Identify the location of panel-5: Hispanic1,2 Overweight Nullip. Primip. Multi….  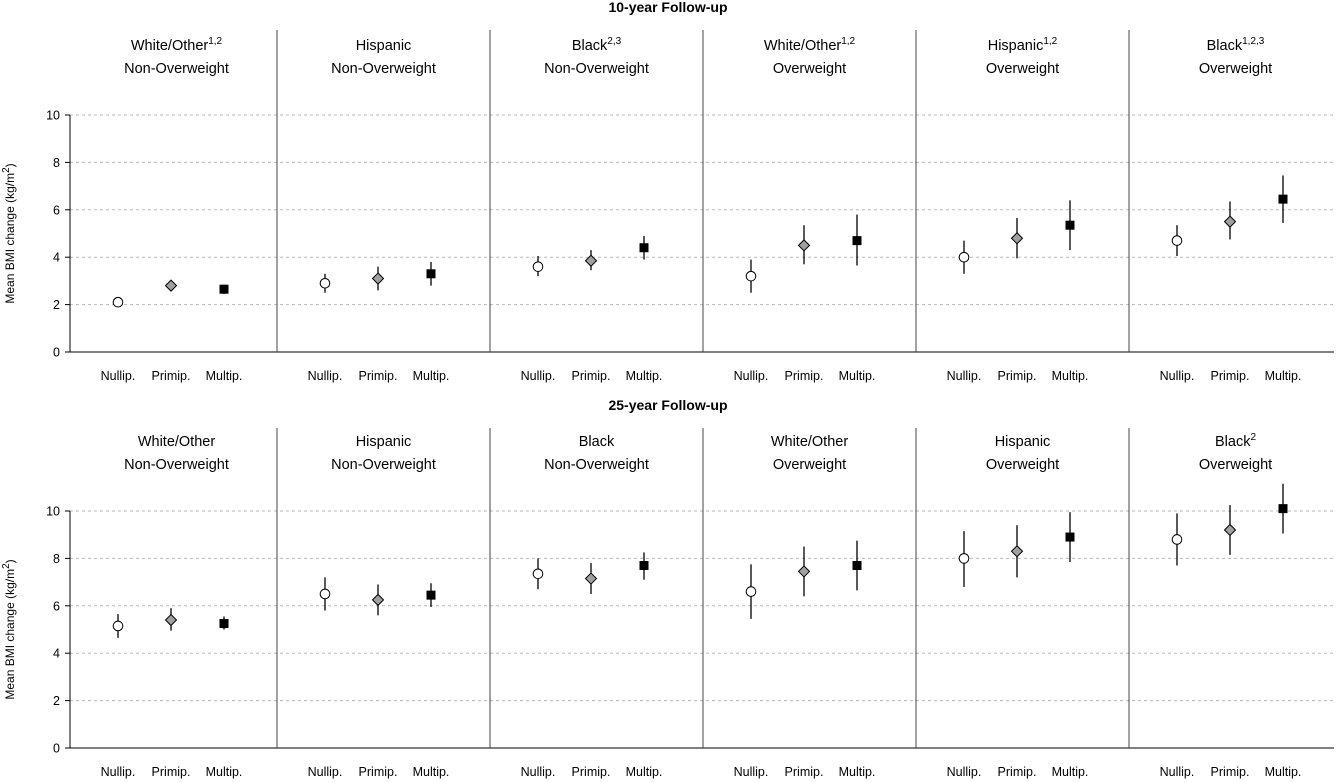
(1018, 209).